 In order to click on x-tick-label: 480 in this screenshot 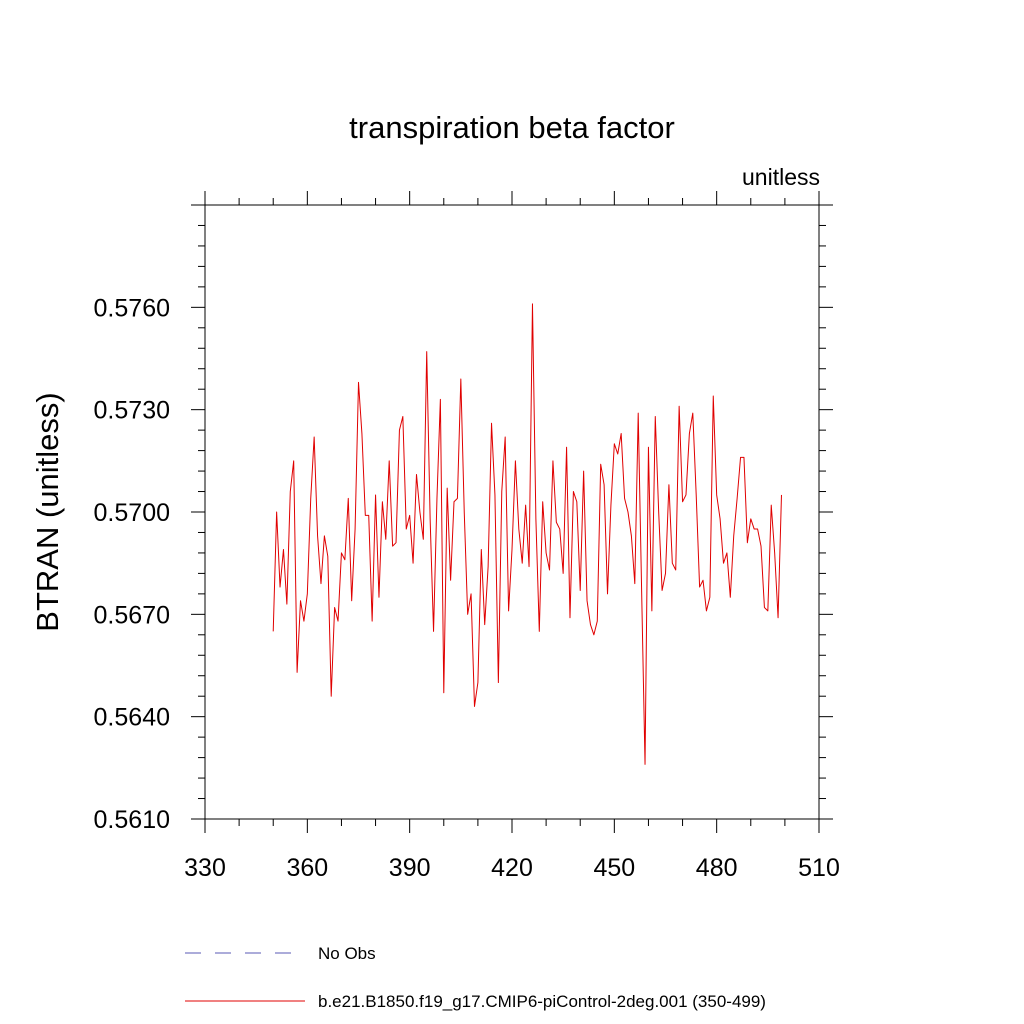, I will do `click(717, 868)`.